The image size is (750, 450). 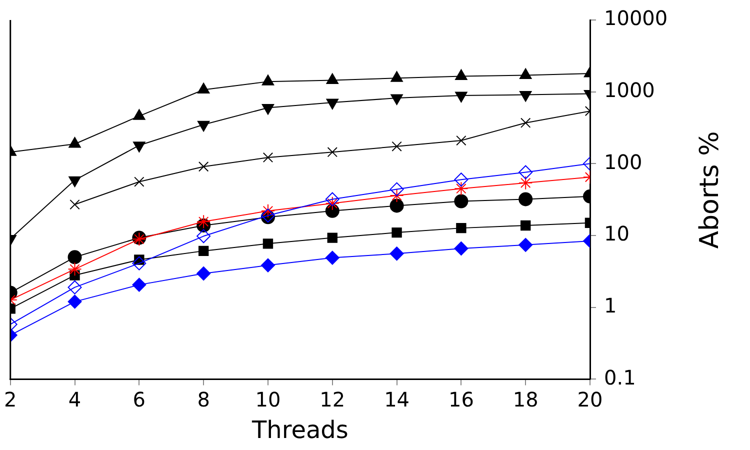 What do you see at coordinates (590, 399) in the screenshot?
I see `x-tick-label: 20` at bounding box center [590, 399].